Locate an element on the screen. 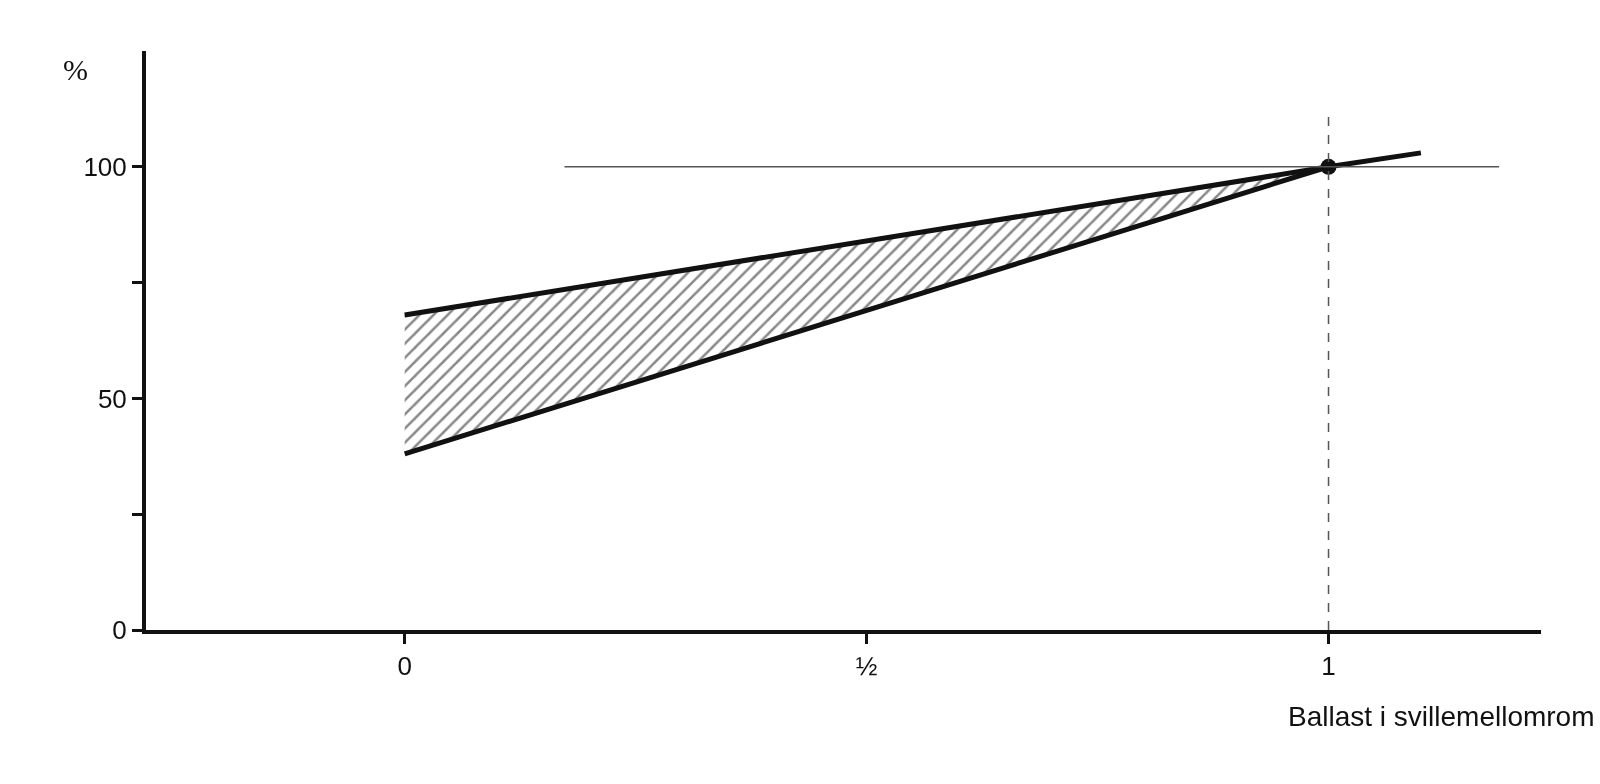  x-tick-label: 0 is located at coordinates (404, 666).